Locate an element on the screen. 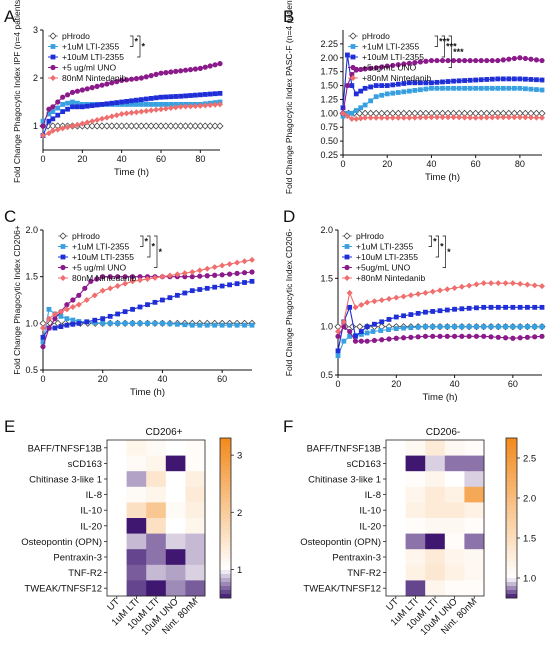  y-tick-label: 1.75 is located at coordinates (329, 72).